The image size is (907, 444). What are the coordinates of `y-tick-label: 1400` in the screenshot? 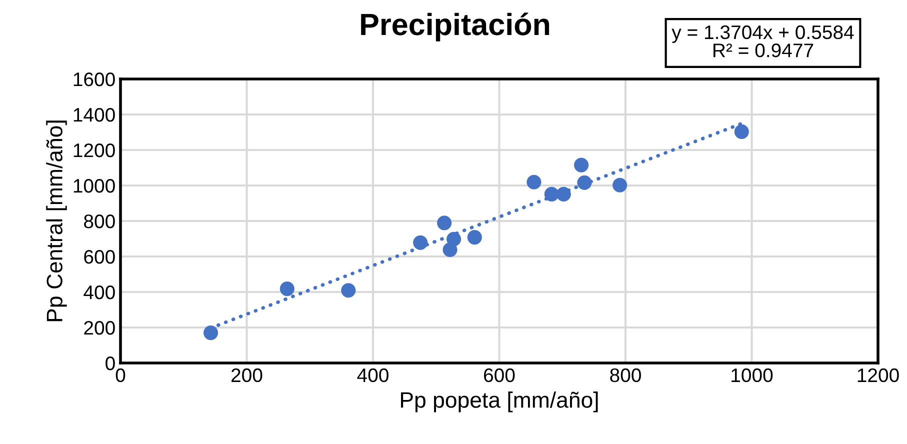 It's located at (94, 115).